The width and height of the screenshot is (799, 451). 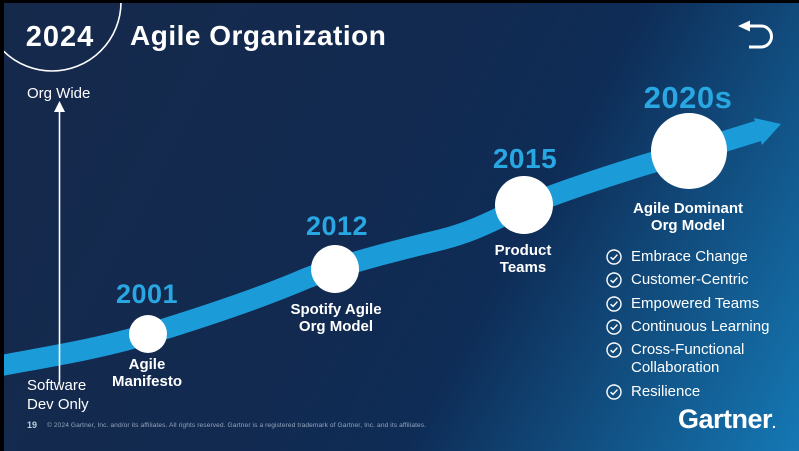 What do you see at coordinates (524, 205) in the screenshot?
I see `milestone-node-2015` at bounding box center [524, 205].